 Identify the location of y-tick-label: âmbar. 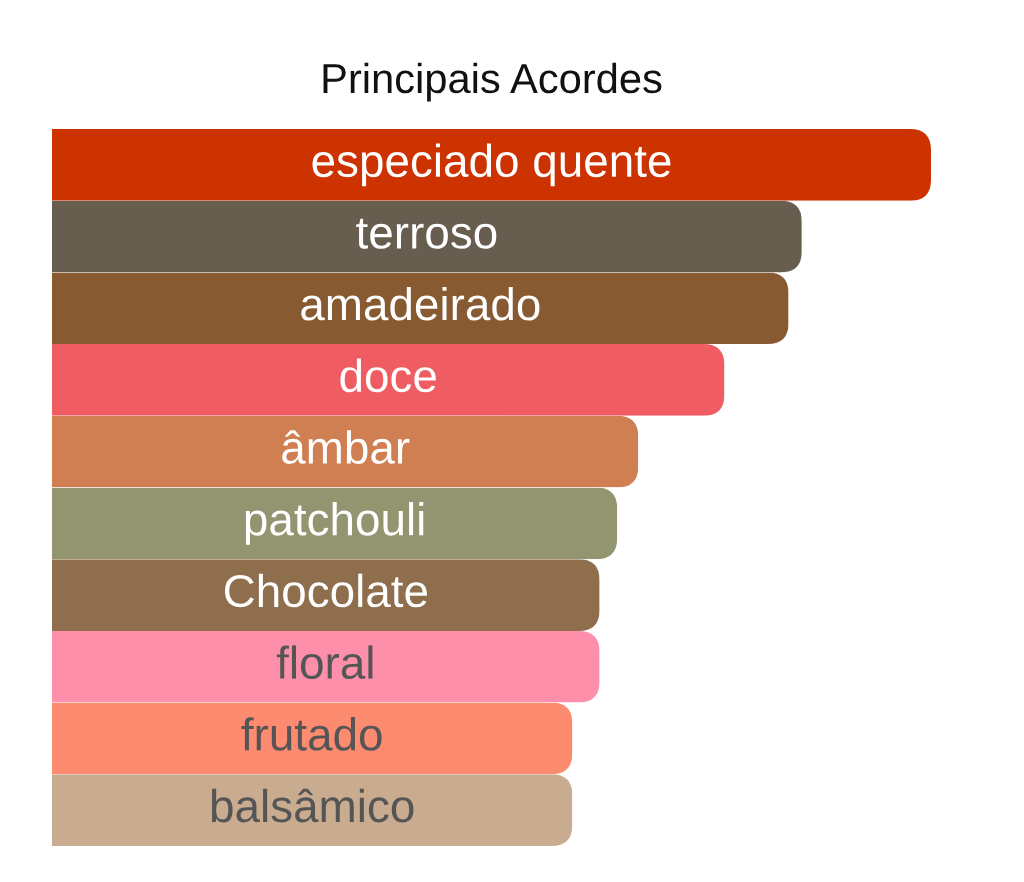
(346, 447).